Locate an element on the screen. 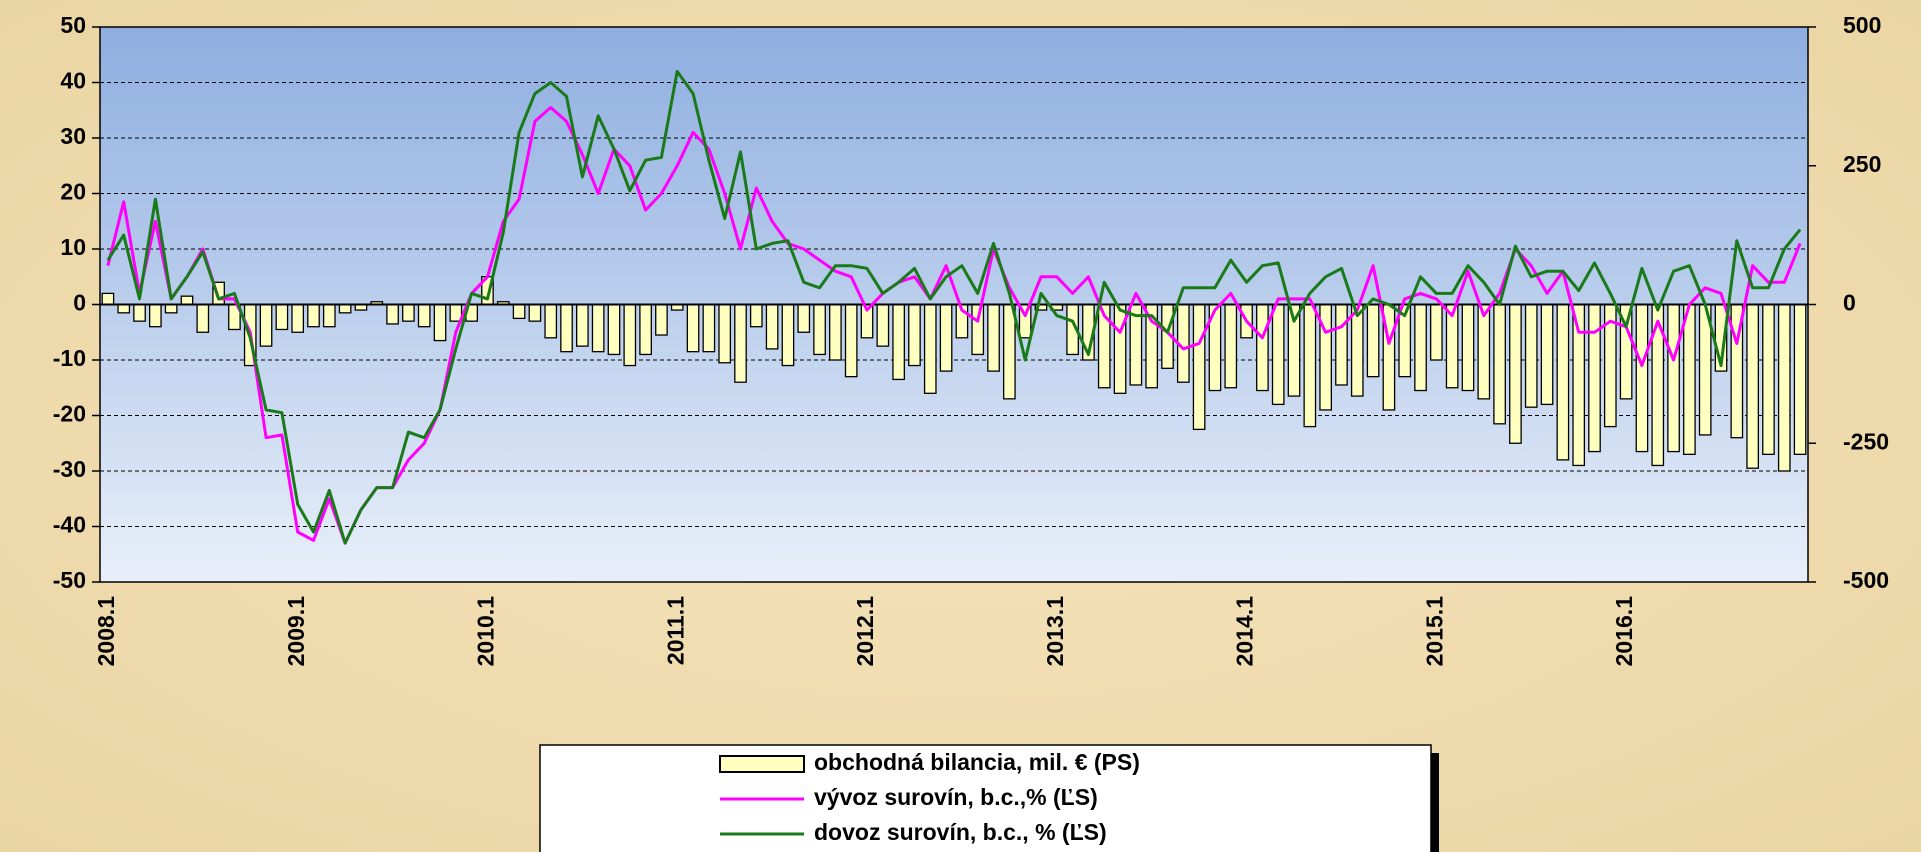 This screenshot has height=852, width=1921. x-tick-label: 2013.1 is located at coordinates (1055, 631).